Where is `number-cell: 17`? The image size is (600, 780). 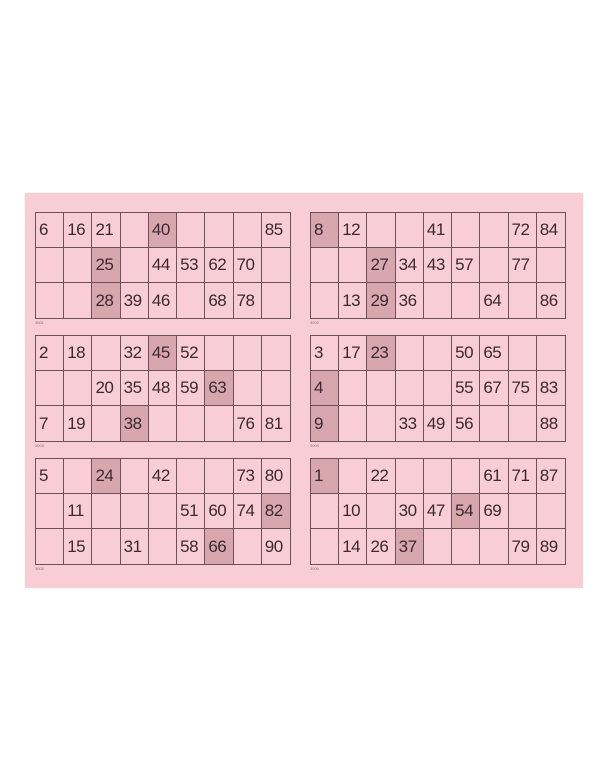 number-cell: 17 is located at coordinates (353, 353).